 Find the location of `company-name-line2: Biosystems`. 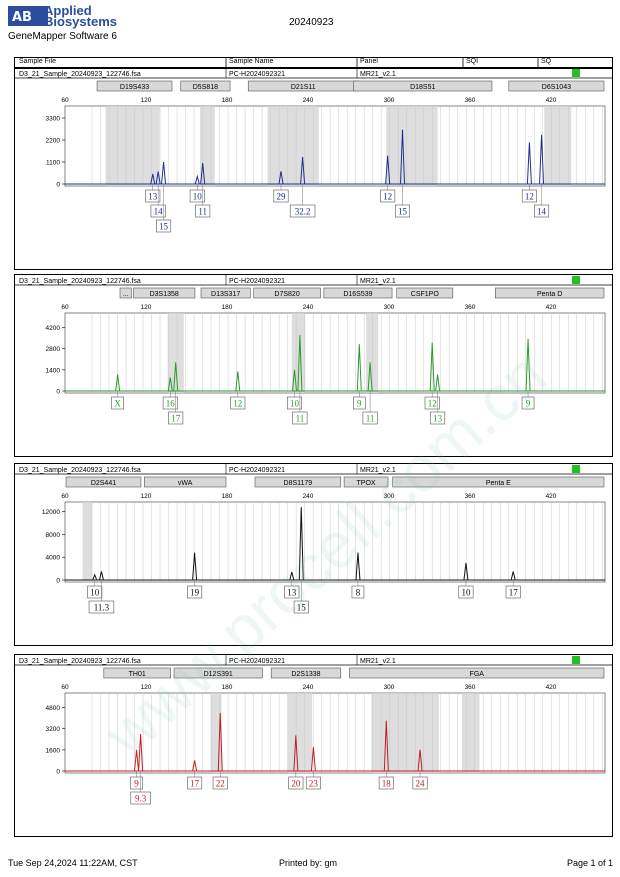

company-name-line2: Biosystems is located at coordinates (80, 21).